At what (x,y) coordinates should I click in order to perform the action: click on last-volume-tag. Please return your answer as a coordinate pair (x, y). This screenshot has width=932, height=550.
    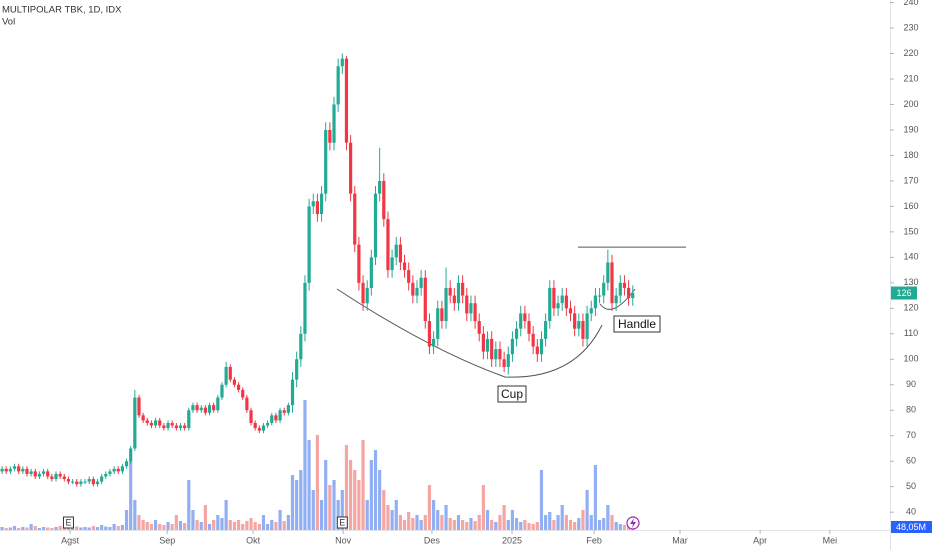
    Looking at the image, I should click on (911, 527).